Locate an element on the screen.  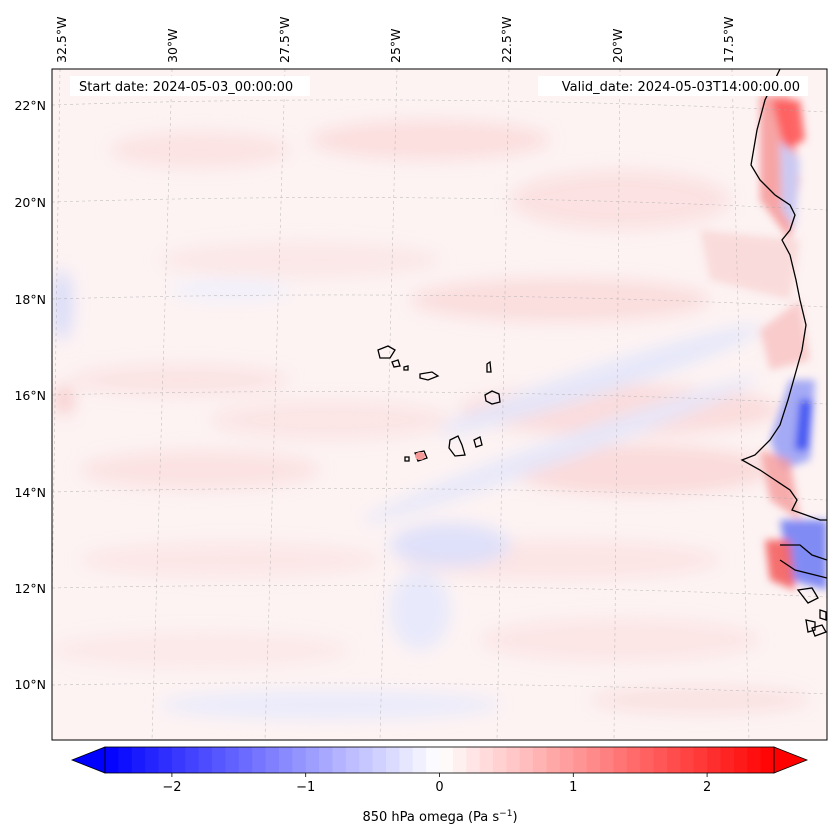
lat-label: 22°N is located at coordinates (30, 105).